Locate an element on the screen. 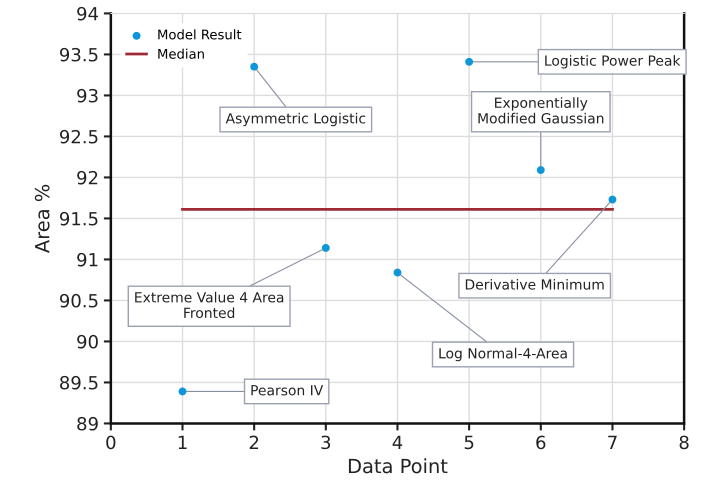 The height and width of the screenshot is (497, 706). y-tick-label: 89 is located at coordinates (87, 423).